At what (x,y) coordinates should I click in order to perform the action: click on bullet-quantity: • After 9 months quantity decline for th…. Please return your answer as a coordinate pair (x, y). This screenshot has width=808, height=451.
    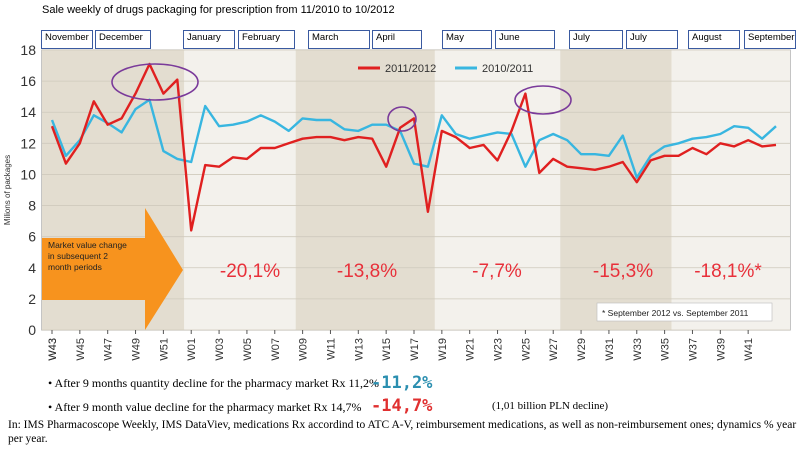
    Looking at the image, I should click on (214, 383).